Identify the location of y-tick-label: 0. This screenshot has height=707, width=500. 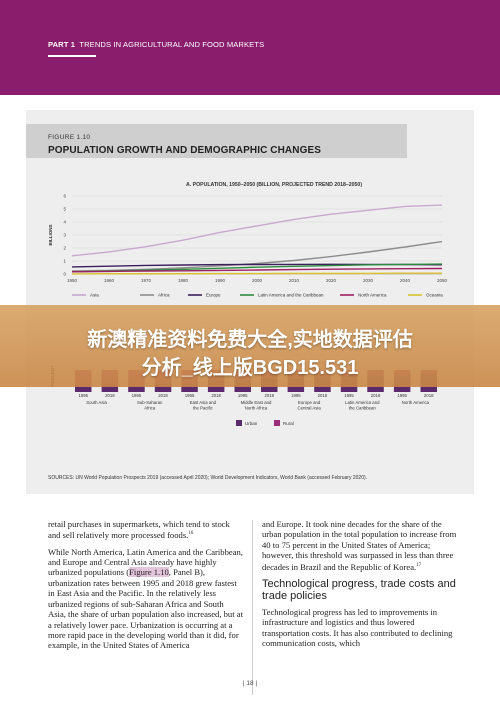
(64, 274).